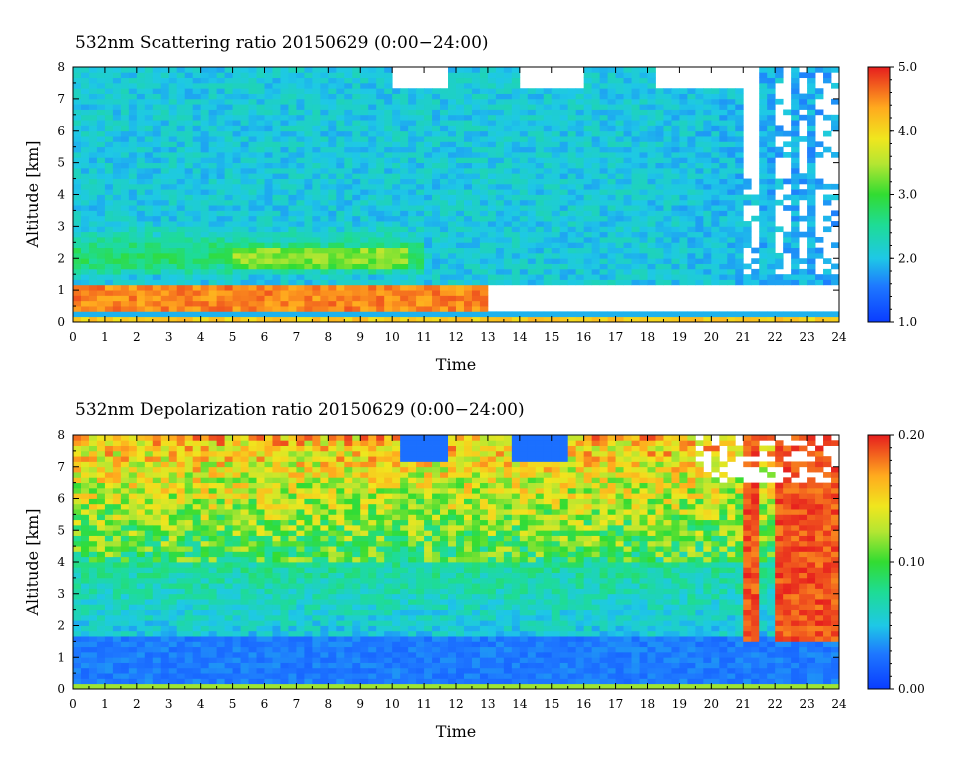  I want to click on x-tick-label: 22, so click(775, 337).